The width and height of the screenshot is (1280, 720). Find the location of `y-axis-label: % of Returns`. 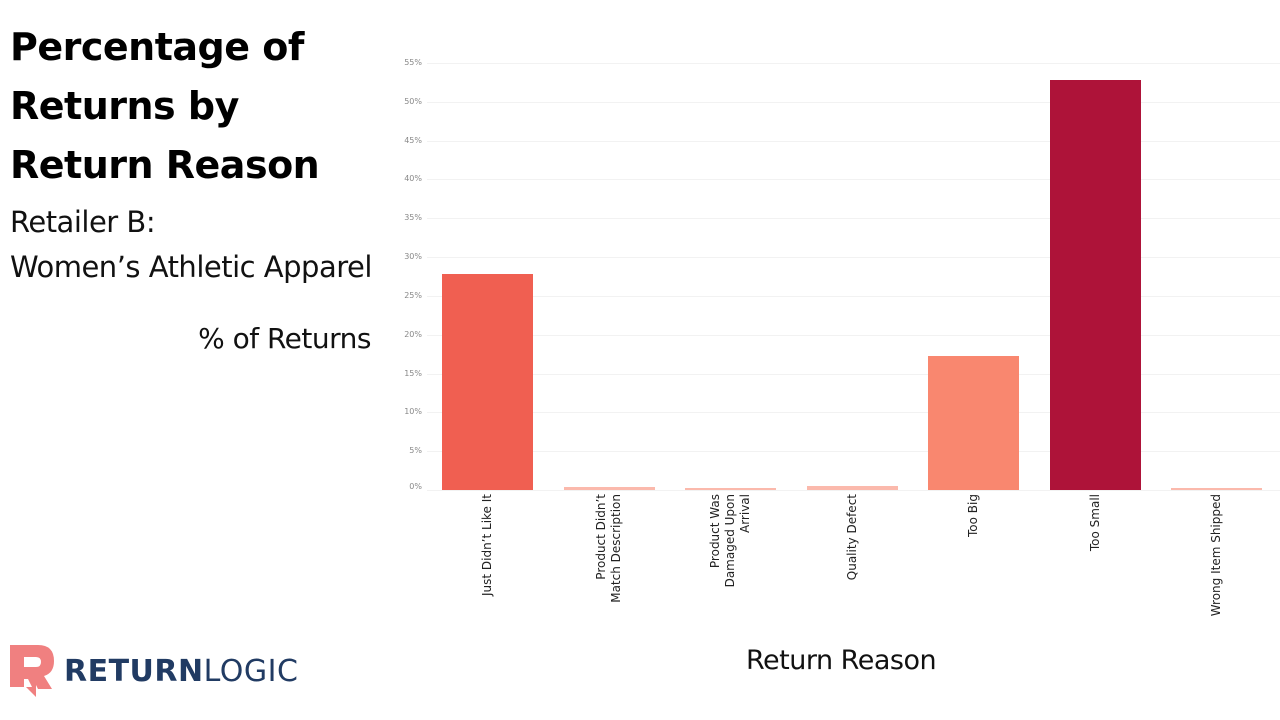

y-axis-label: % of Returns is located at coordinates (284, 338).